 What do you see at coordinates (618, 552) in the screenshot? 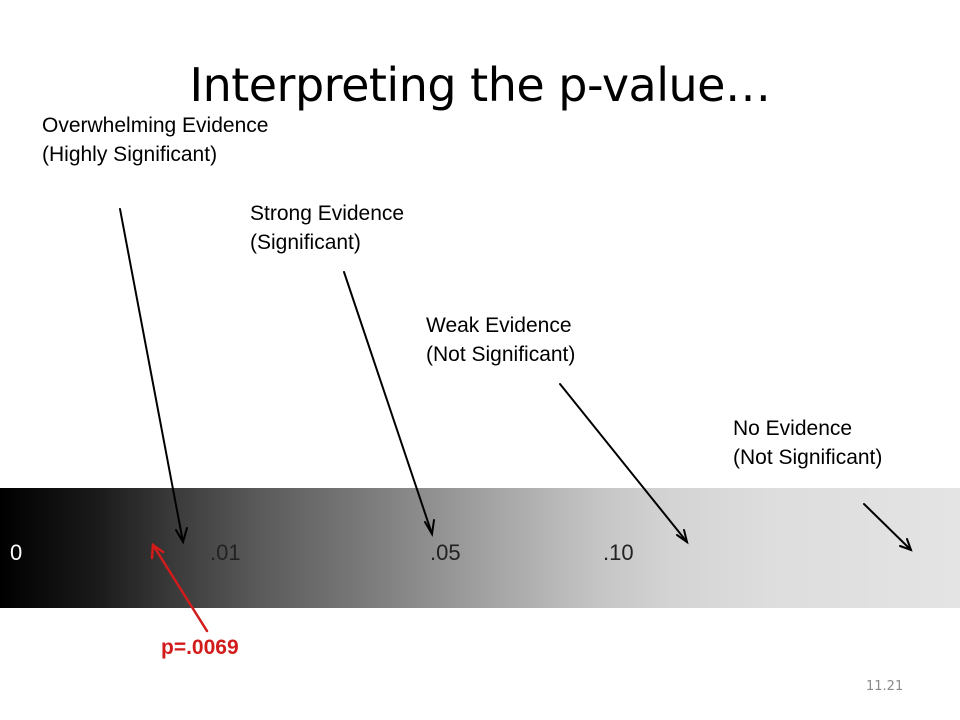
I see `tick-10: .10` at bounding box center [618, 552].